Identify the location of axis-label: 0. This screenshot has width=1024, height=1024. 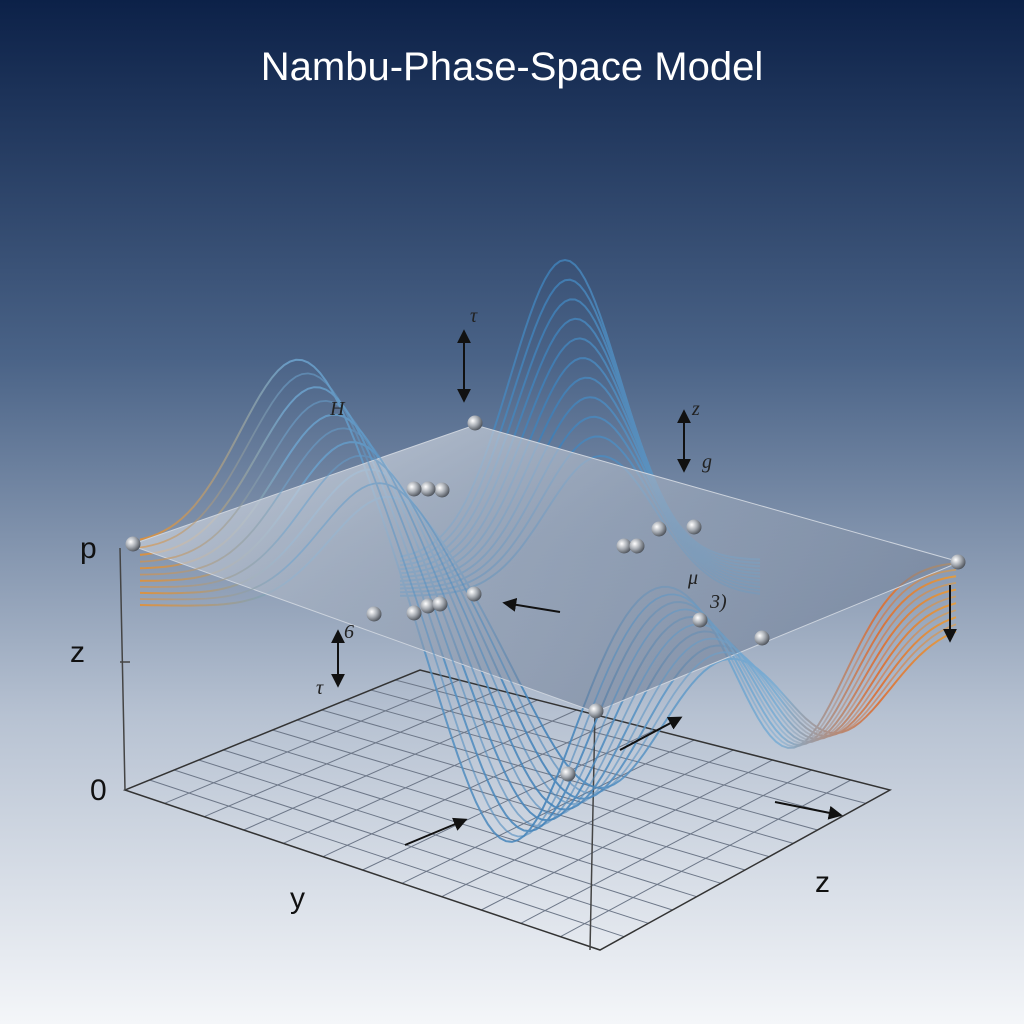
(98, 790).